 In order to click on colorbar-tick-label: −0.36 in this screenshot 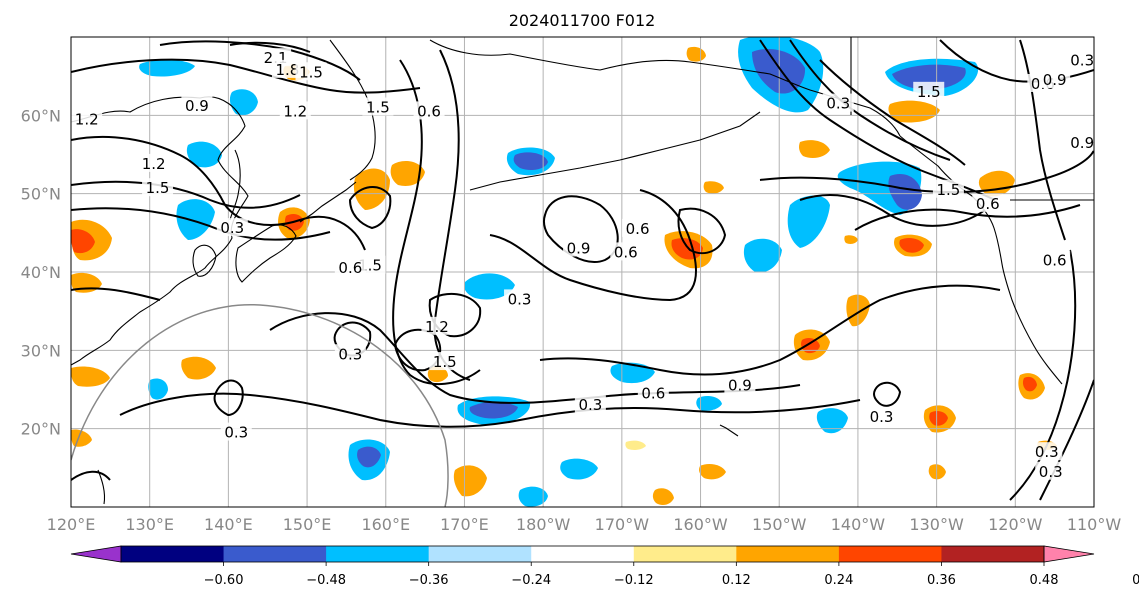, I will do `click(429, 580)`.